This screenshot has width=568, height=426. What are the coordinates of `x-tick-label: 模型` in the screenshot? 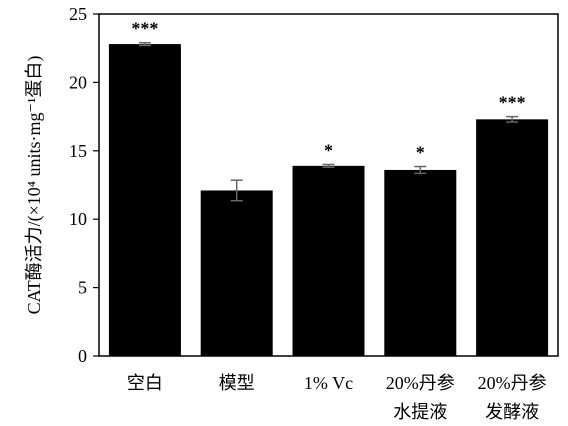 It's located at (237, 383).